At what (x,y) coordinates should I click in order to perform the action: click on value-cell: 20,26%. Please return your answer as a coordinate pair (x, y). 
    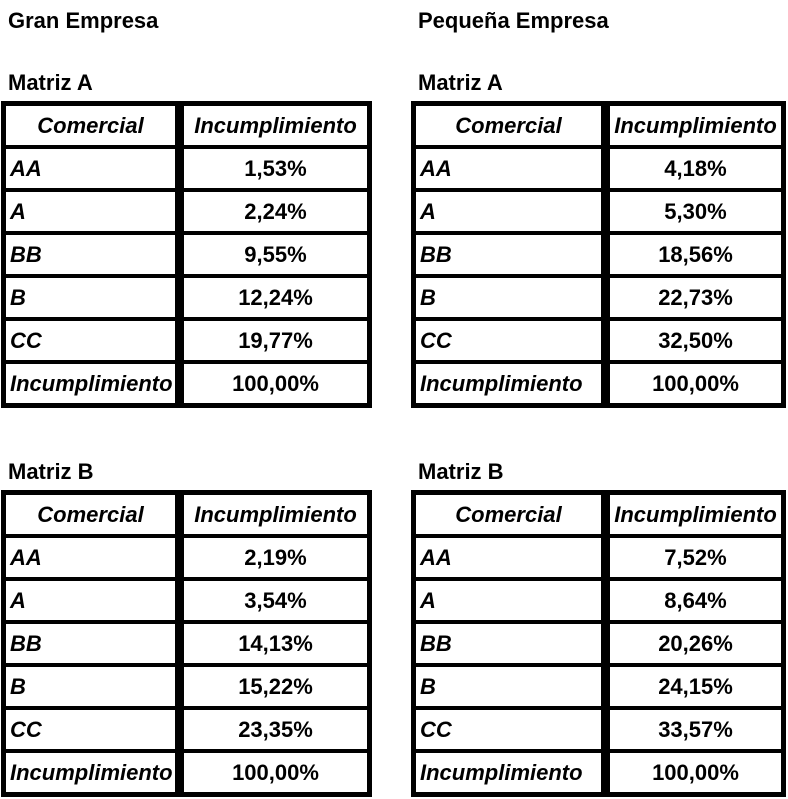
    Looking at the image, I should click on (694, 643).